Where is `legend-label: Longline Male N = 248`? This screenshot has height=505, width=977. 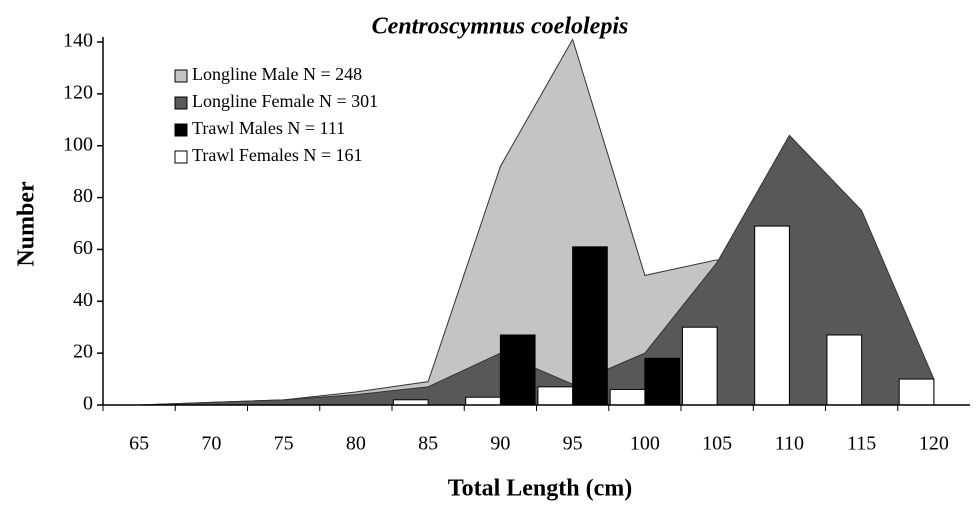
legend-label: Longline Male N = 248 is located at coordinates (277, 74).